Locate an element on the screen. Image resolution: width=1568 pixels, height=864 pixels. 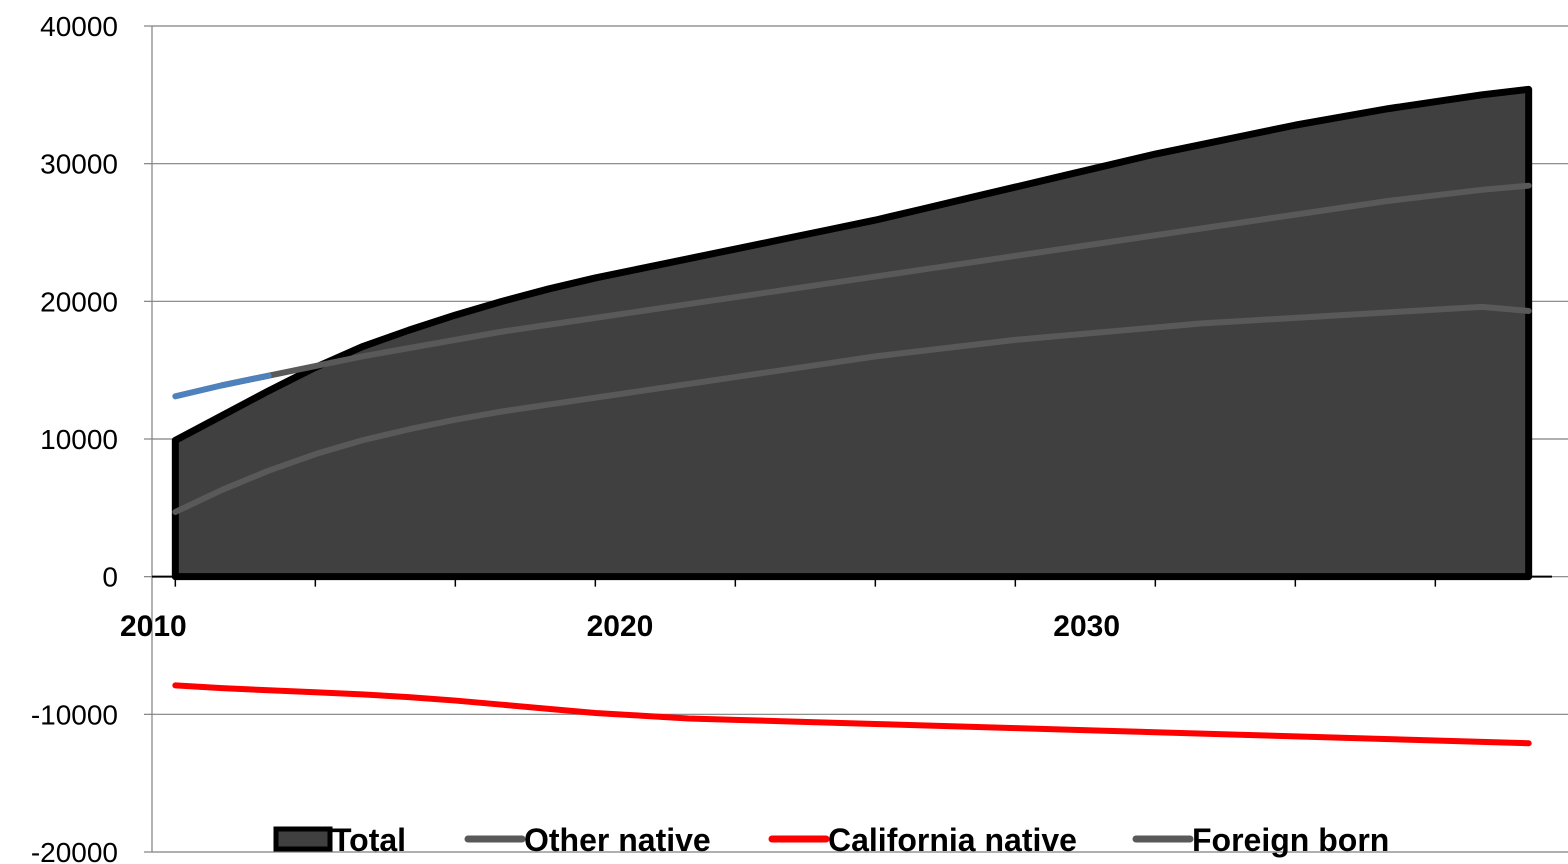
y-tick-label: 10000 is located at coordinates (79, 439).